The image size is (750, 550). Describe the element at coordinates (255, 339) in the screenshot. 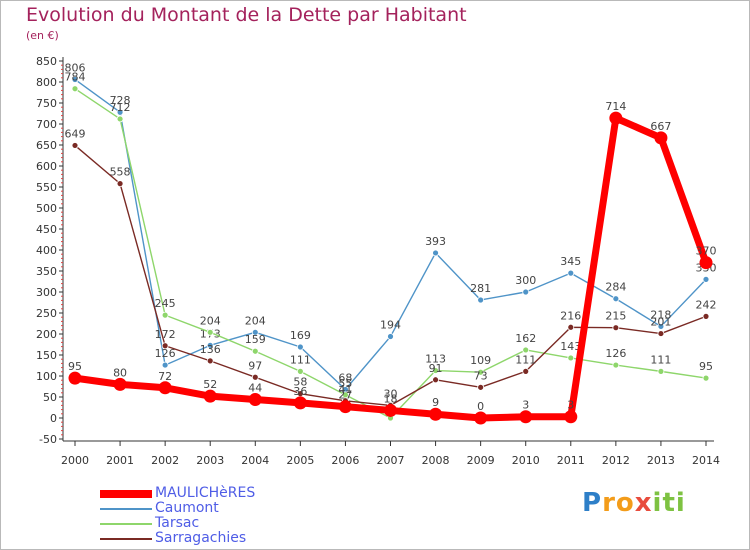

I see `data-label-tarsac: 159` at that location.